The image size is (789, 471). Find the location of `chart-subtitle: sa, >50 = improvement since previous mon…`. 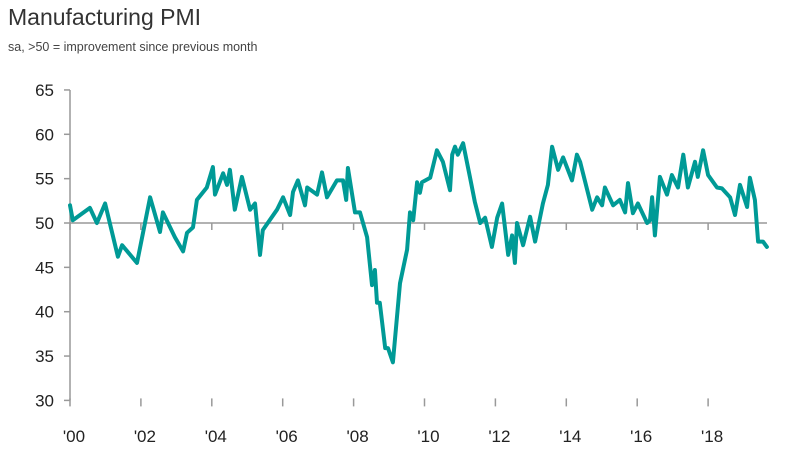

chart-subtitle: sa, >50 = improvement since previous mon… is located at coordinates (133, 47).